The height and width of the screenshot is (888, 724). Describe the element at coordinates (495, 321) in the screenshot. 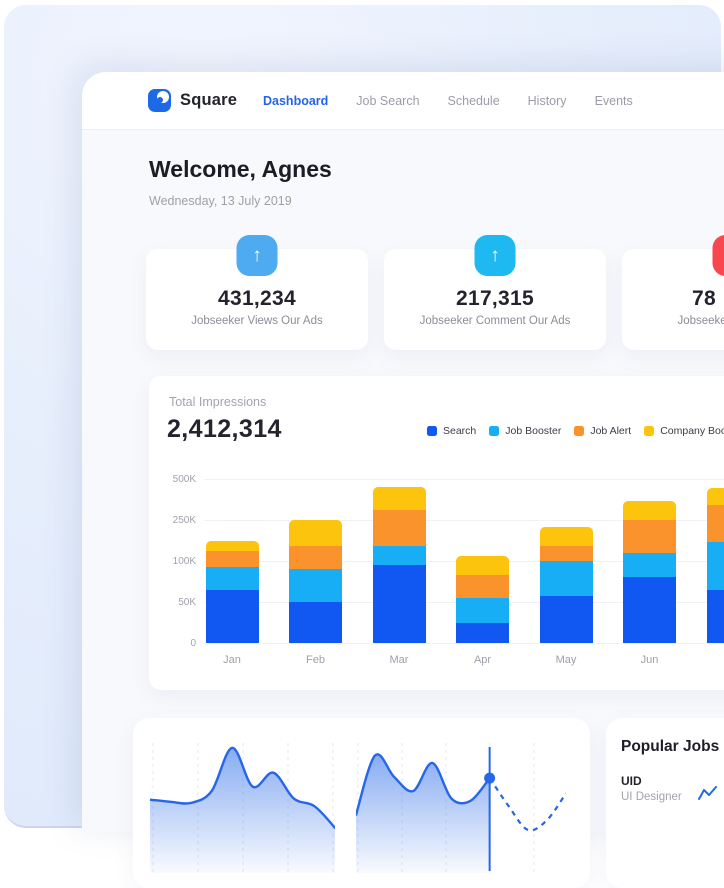

I see `stat-label: Jobseeker Comment Our Ads` at that location.